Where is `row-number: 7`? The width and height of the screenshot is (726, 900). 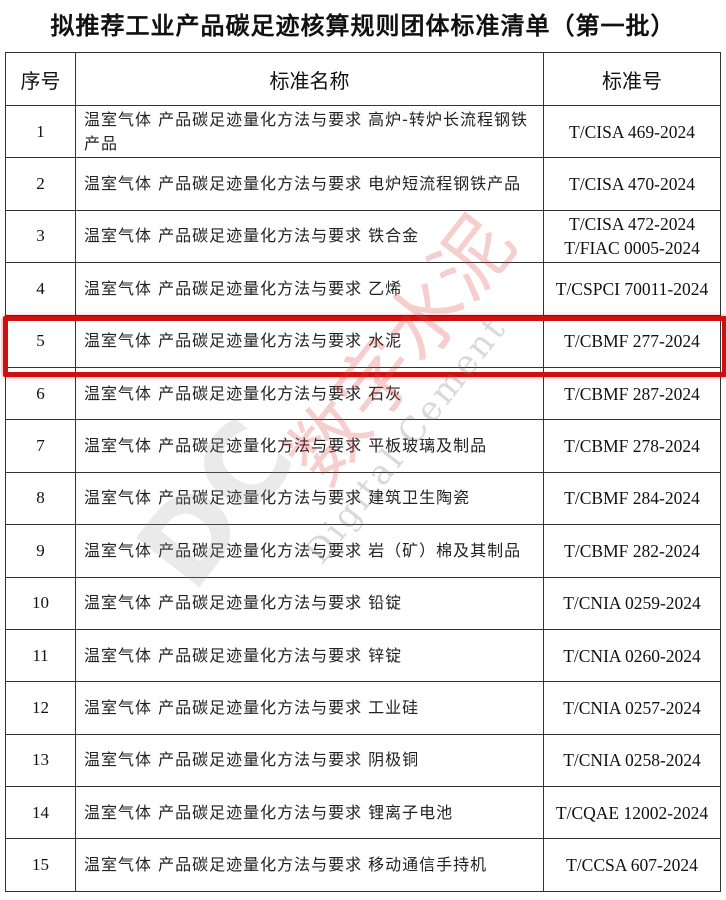 row-number: 7 is located at coordinates (40, 446).